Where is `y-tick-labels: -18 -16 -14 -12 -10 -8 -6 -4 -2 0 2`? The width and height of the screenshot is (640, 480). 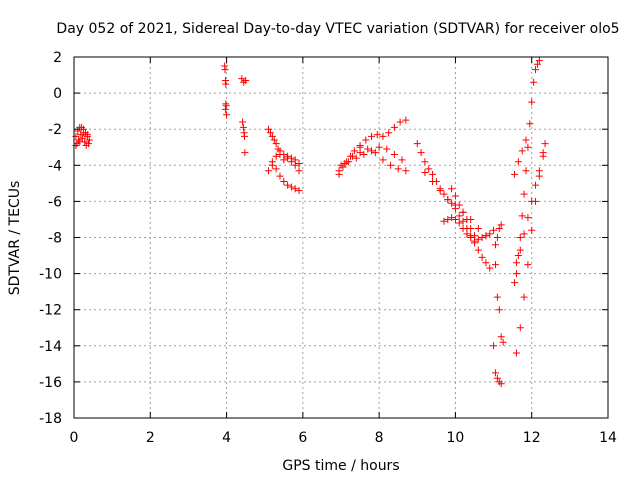 y-tick-labels: -18 -16 -14 -12 -10 -8 -6 -4 -2 0 2 is located at coordinates (50, 238).